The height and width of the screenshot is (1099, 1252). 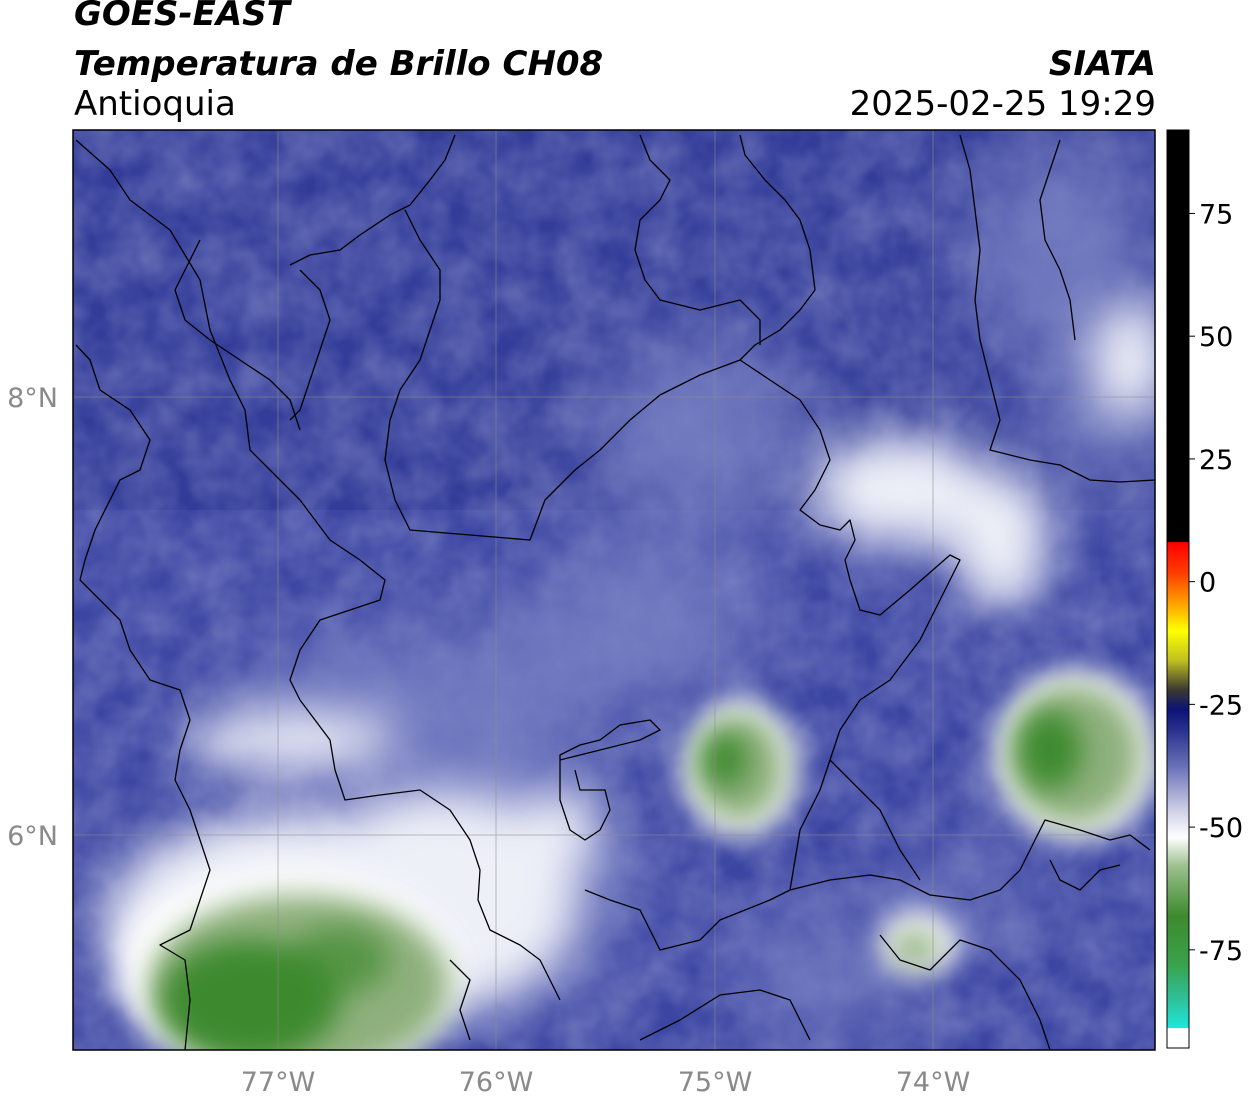 I want to click on satellite-title: GOES-EAST, so click(x=182, y=17).